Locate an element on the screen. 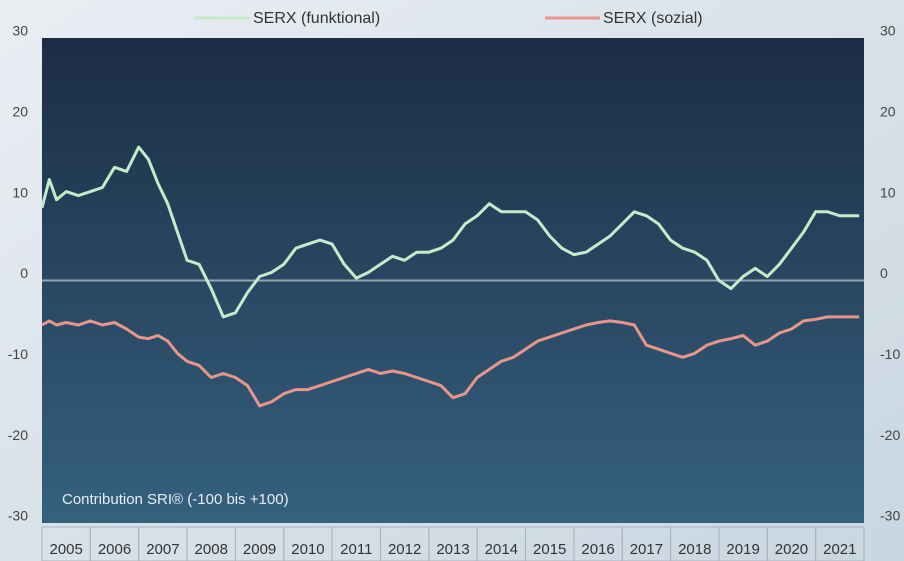  x-tick-label: 2013 is located at coordinates (452, 549).